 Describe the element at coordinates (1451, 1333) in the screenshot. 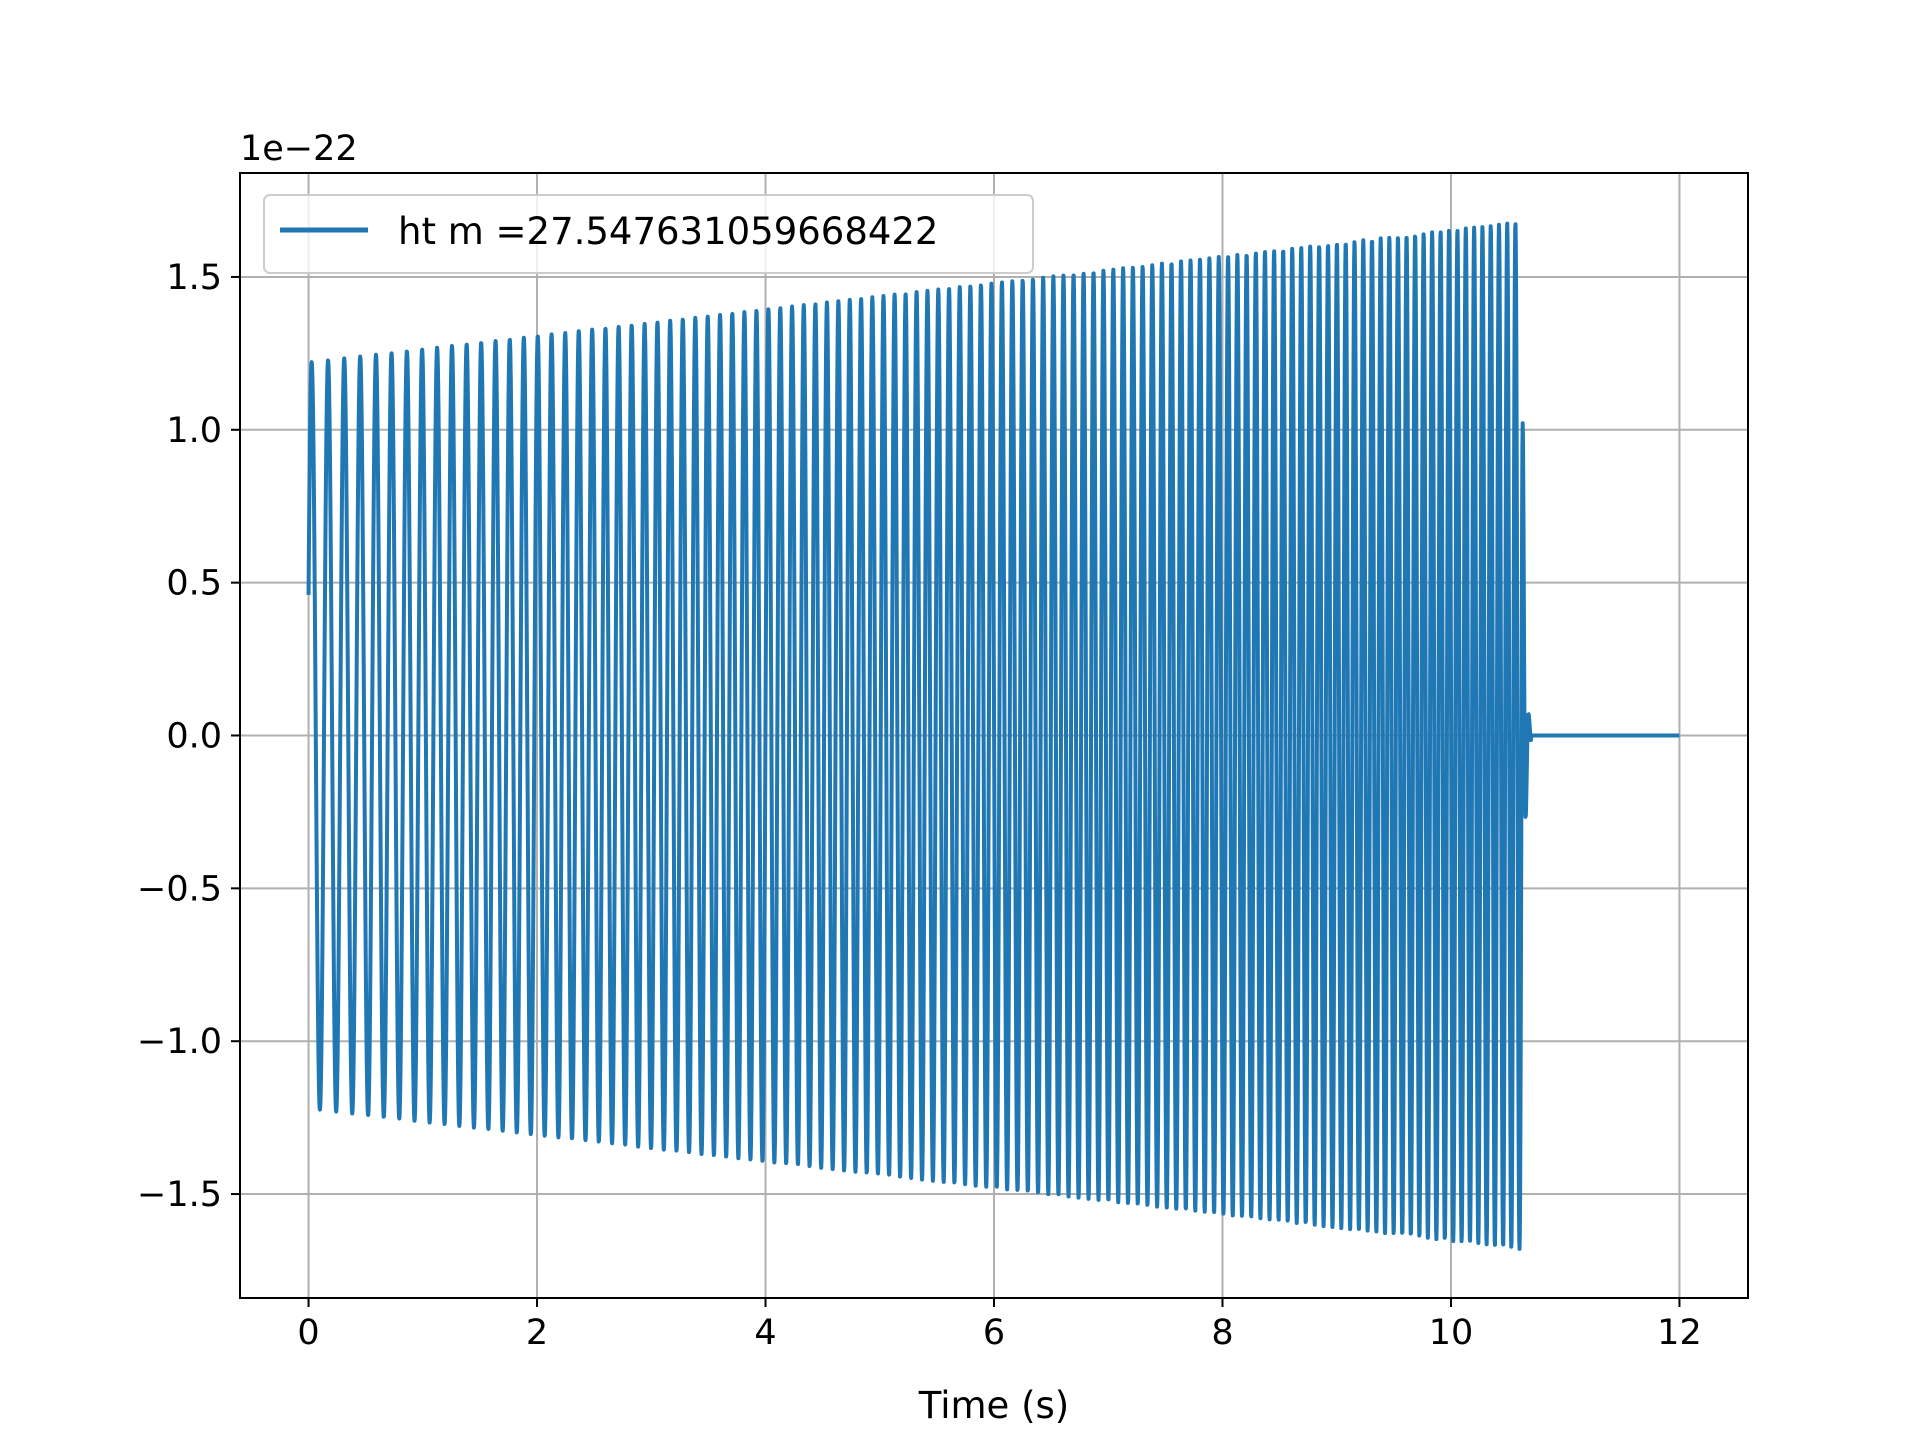

I see `x-tick-label: 10` at that location.